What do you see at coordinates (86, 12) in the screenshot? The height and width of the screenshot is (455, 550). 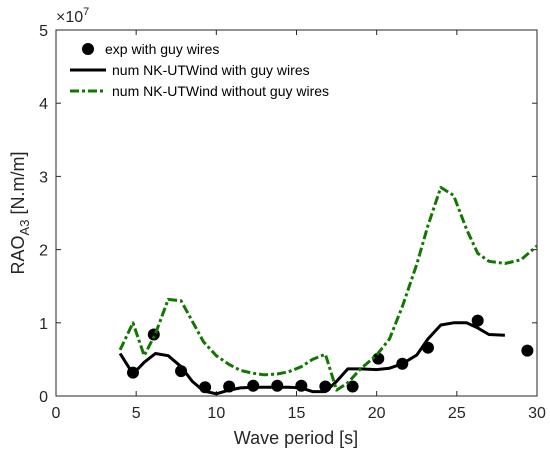 I see `y-multiplier-exponent: 7` at bounding box center [86, 12].